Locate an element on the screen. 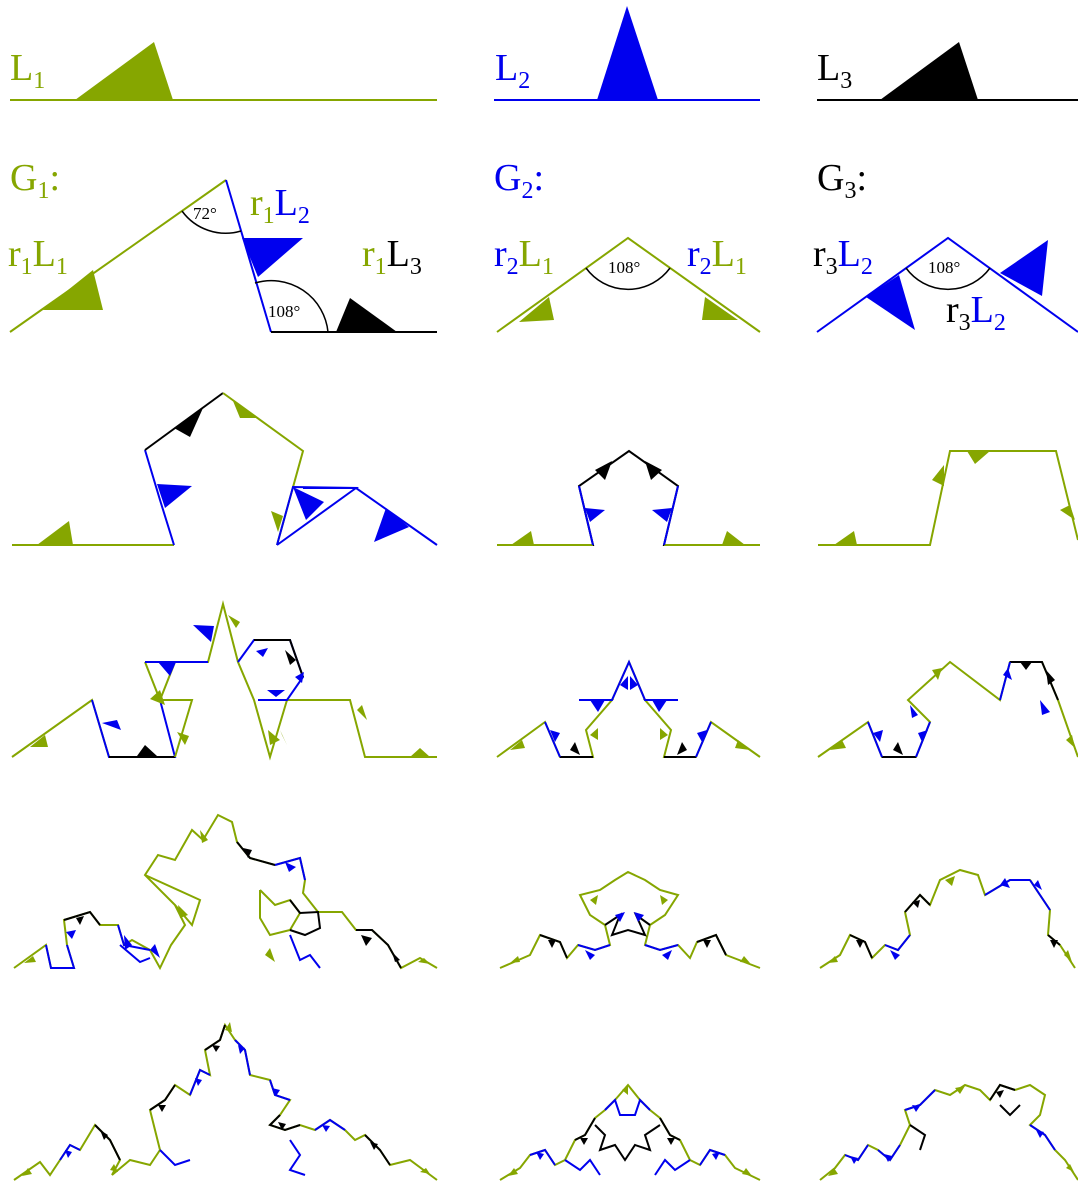  angle-108-g3: 108° is located at coordinates (944, 267).